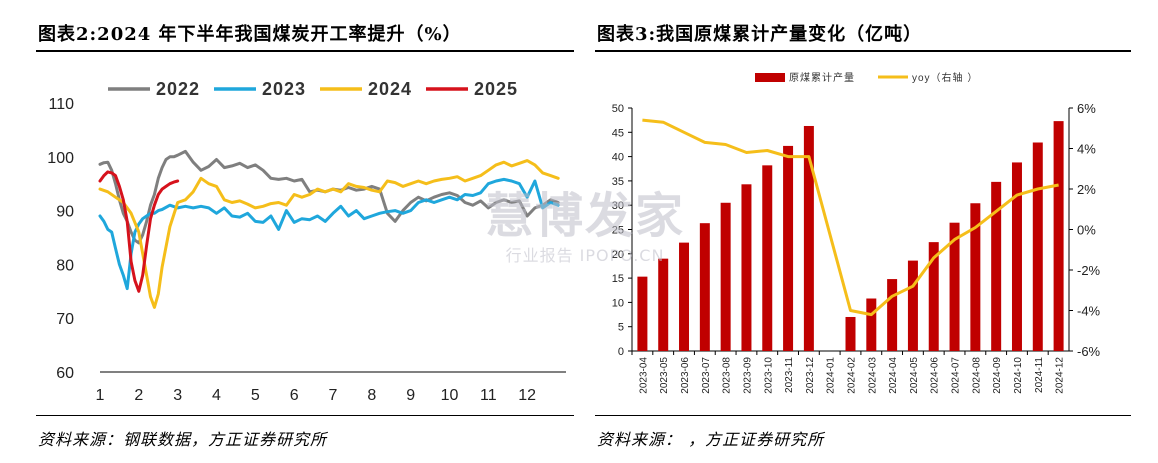 The image size is (1158, 463). I want to click on x-tick-label: 11, so click(488, 395).